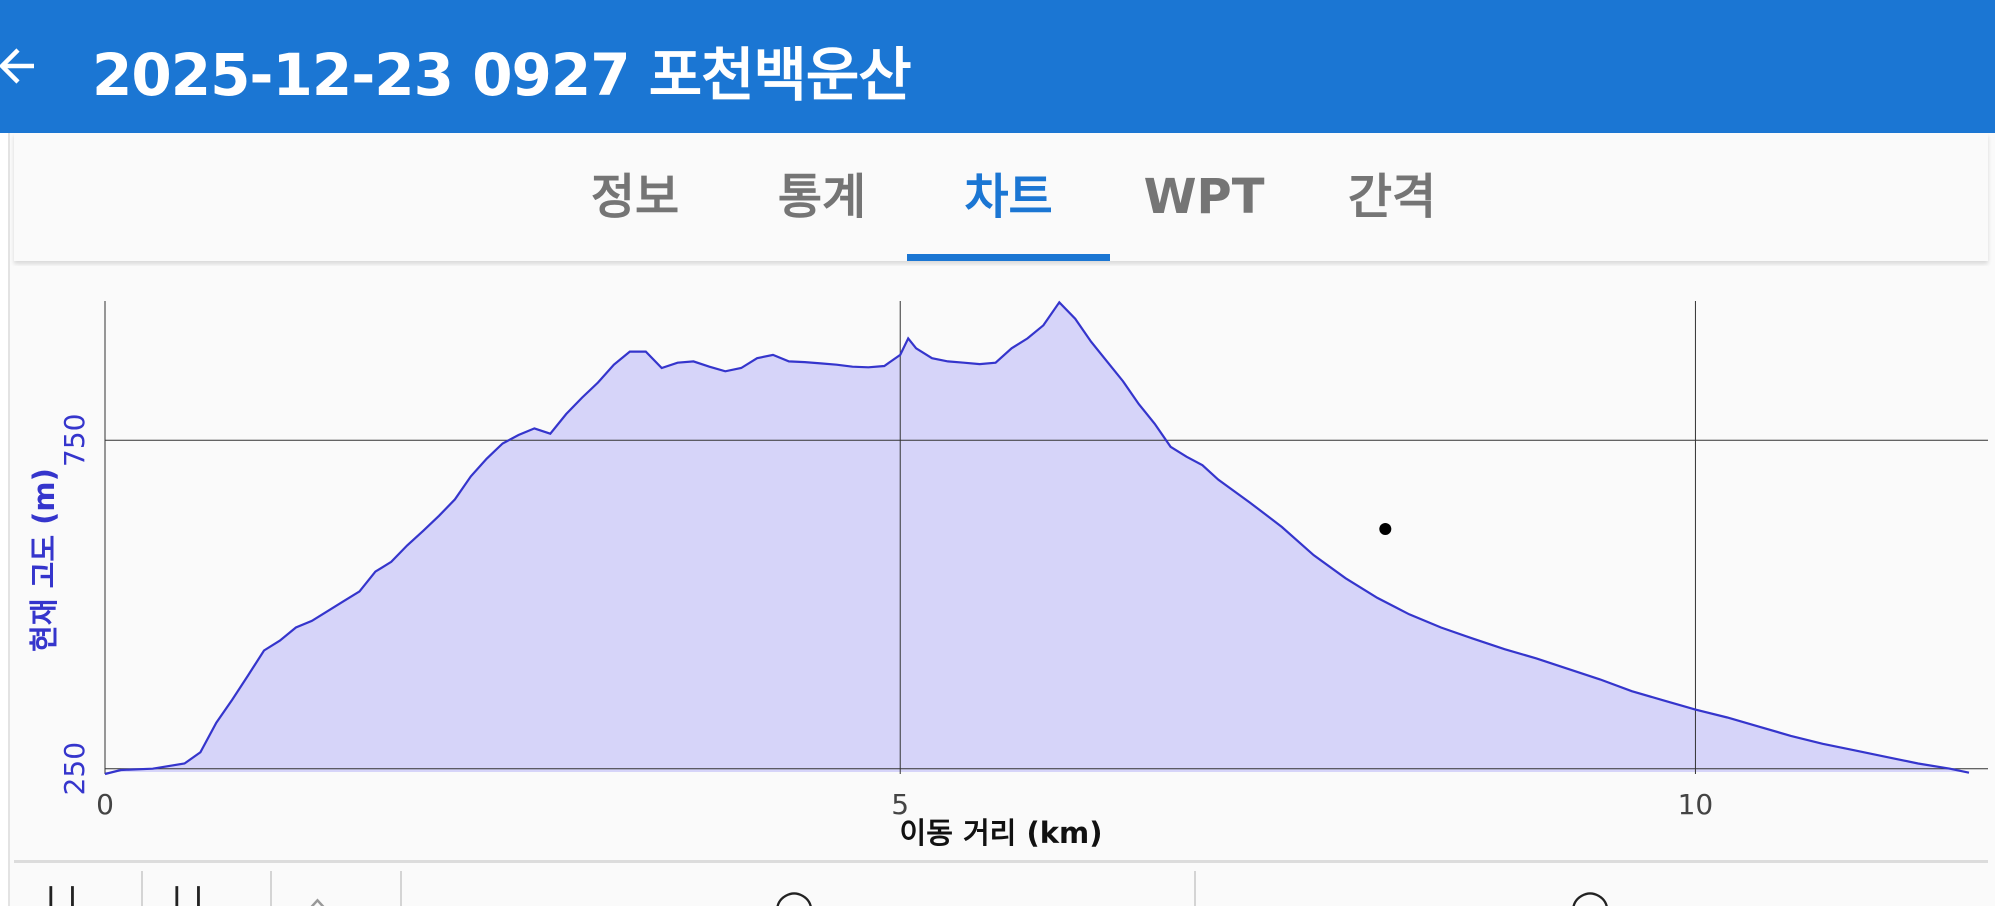 This screenshot has width=1995, height=906. I want to click on position-marker, so click(1385, 528).